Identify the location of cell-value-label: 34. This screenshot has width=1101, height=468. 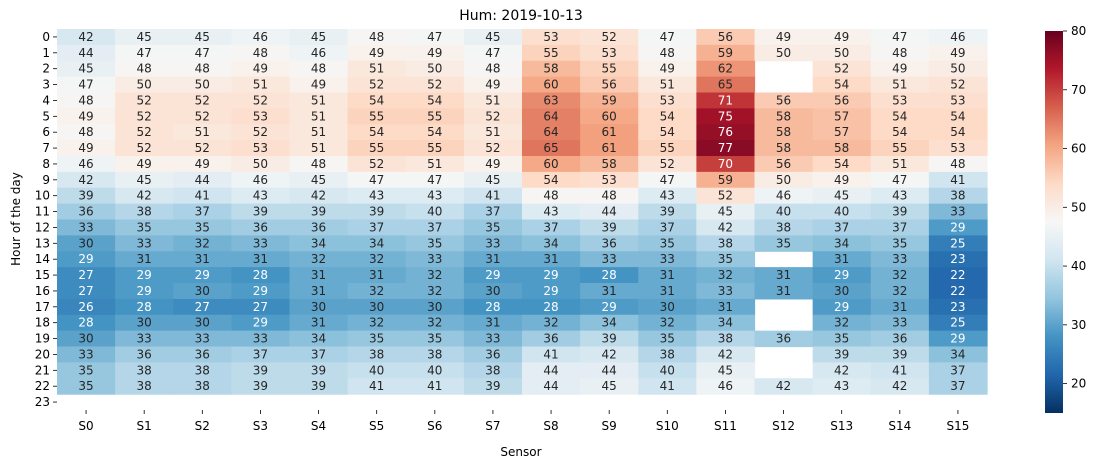
(957, 354).